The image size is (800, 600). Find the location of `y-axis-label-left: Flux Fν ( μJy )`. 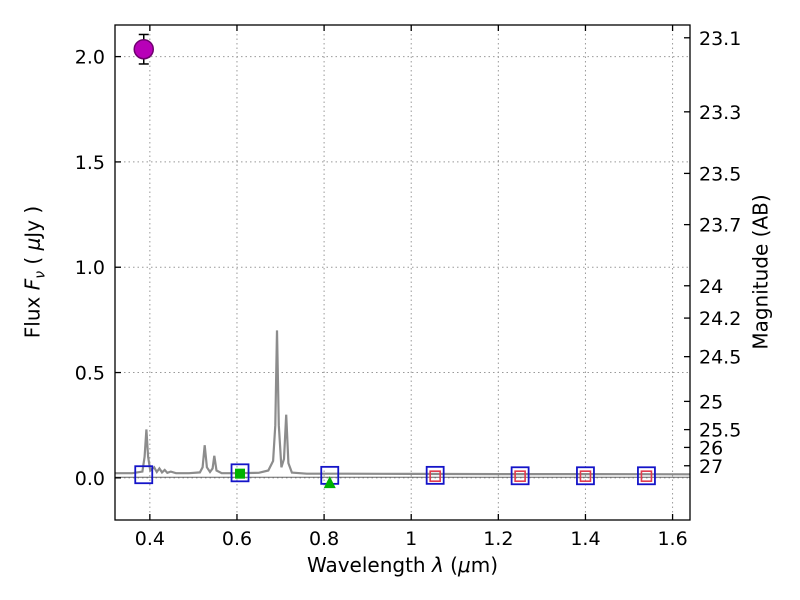

y-axis-label-left: Flux Fν ( μJy ) is located at coordinates (36, 272).